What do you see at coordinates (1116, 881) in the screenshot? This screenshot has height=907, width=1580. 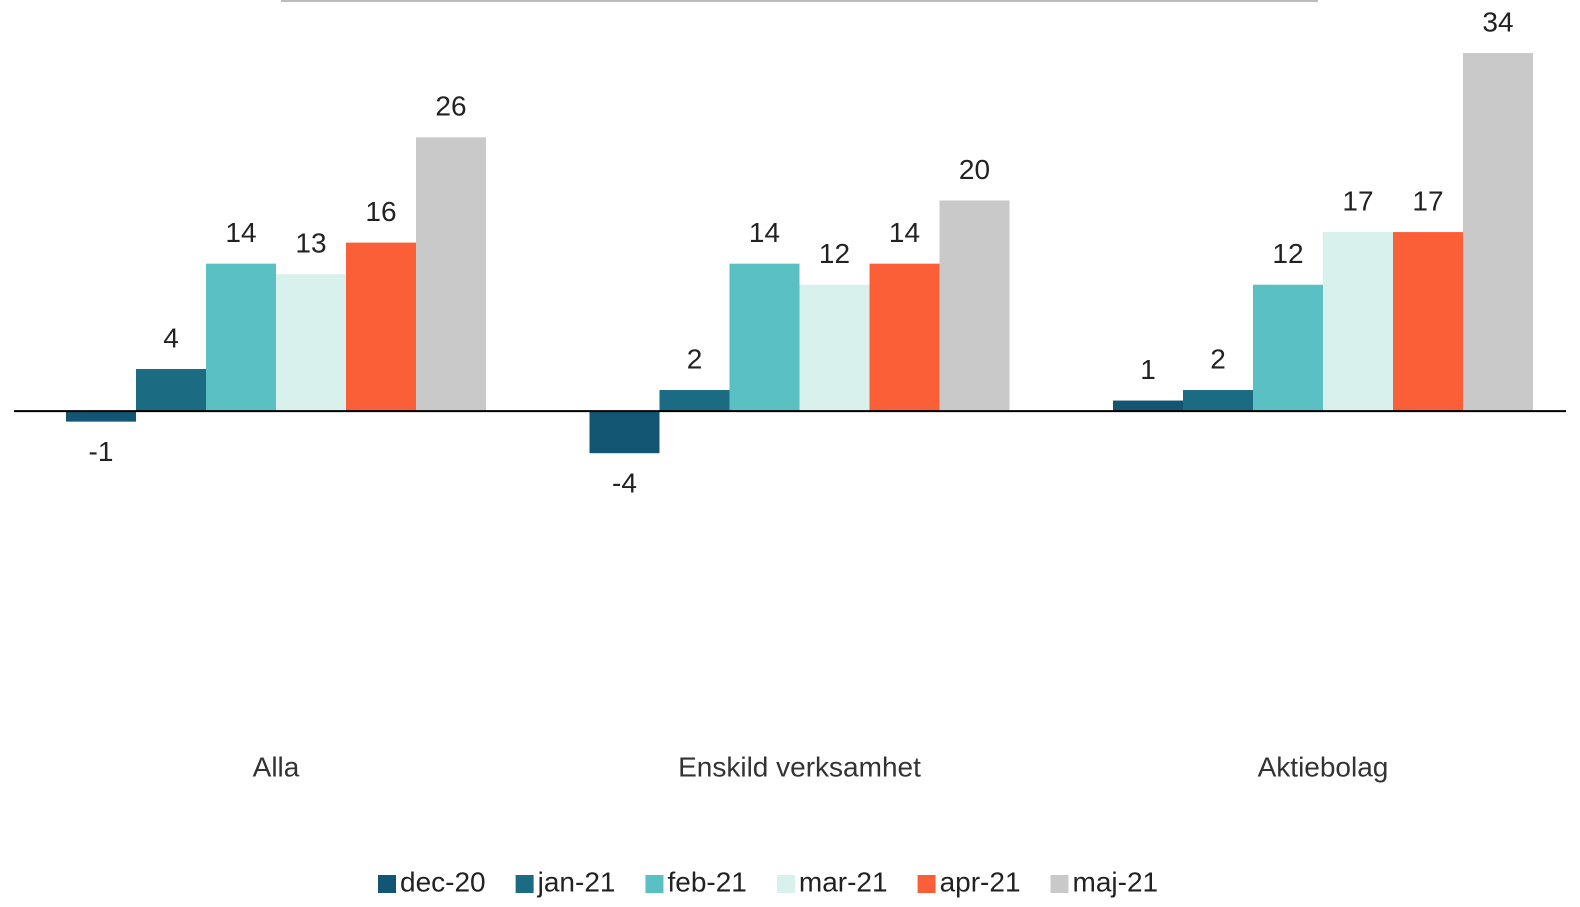 I see `legend-label: maj-21` at bounding box center [1116, 881].